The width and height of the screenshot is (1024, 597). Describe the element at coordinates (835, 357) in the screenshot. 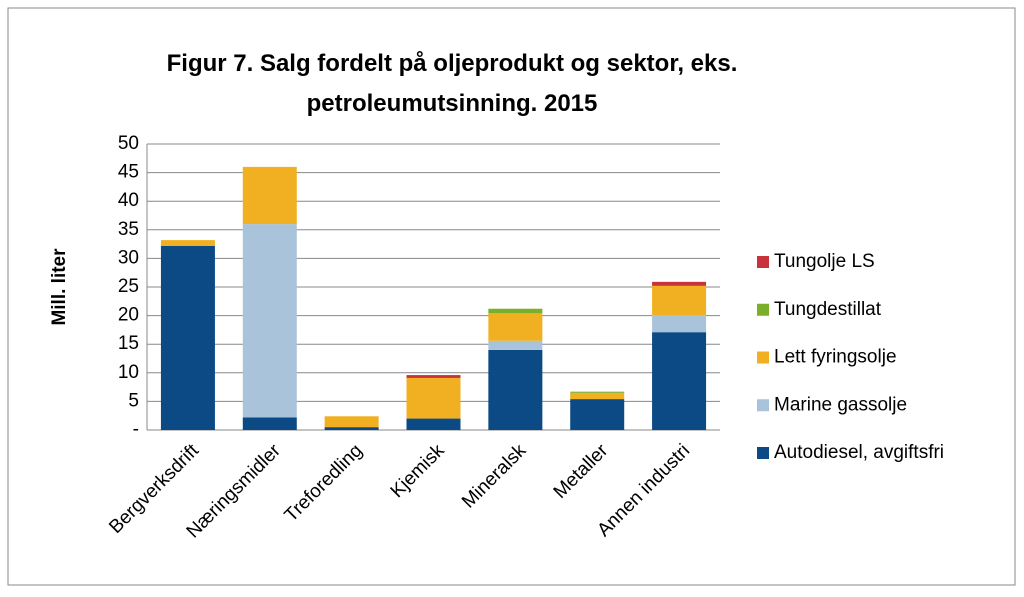

I see `legend-label: Lett fyringsolje` at that location.